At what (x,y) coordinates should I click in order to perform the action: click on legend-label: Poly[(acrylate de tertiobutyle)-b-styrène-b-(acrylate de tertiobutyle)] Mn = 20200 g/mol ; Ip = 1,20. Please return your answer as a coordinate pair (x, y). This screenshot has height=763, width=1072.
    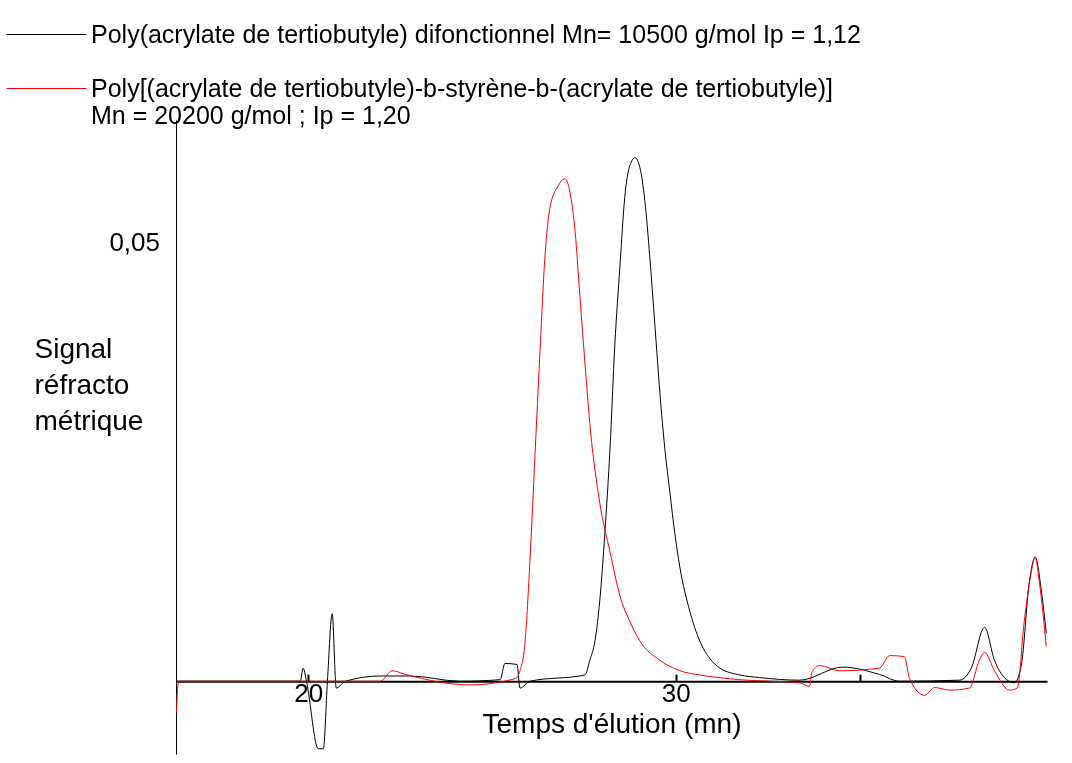
    Looking at the image, I should click on (462, 101).